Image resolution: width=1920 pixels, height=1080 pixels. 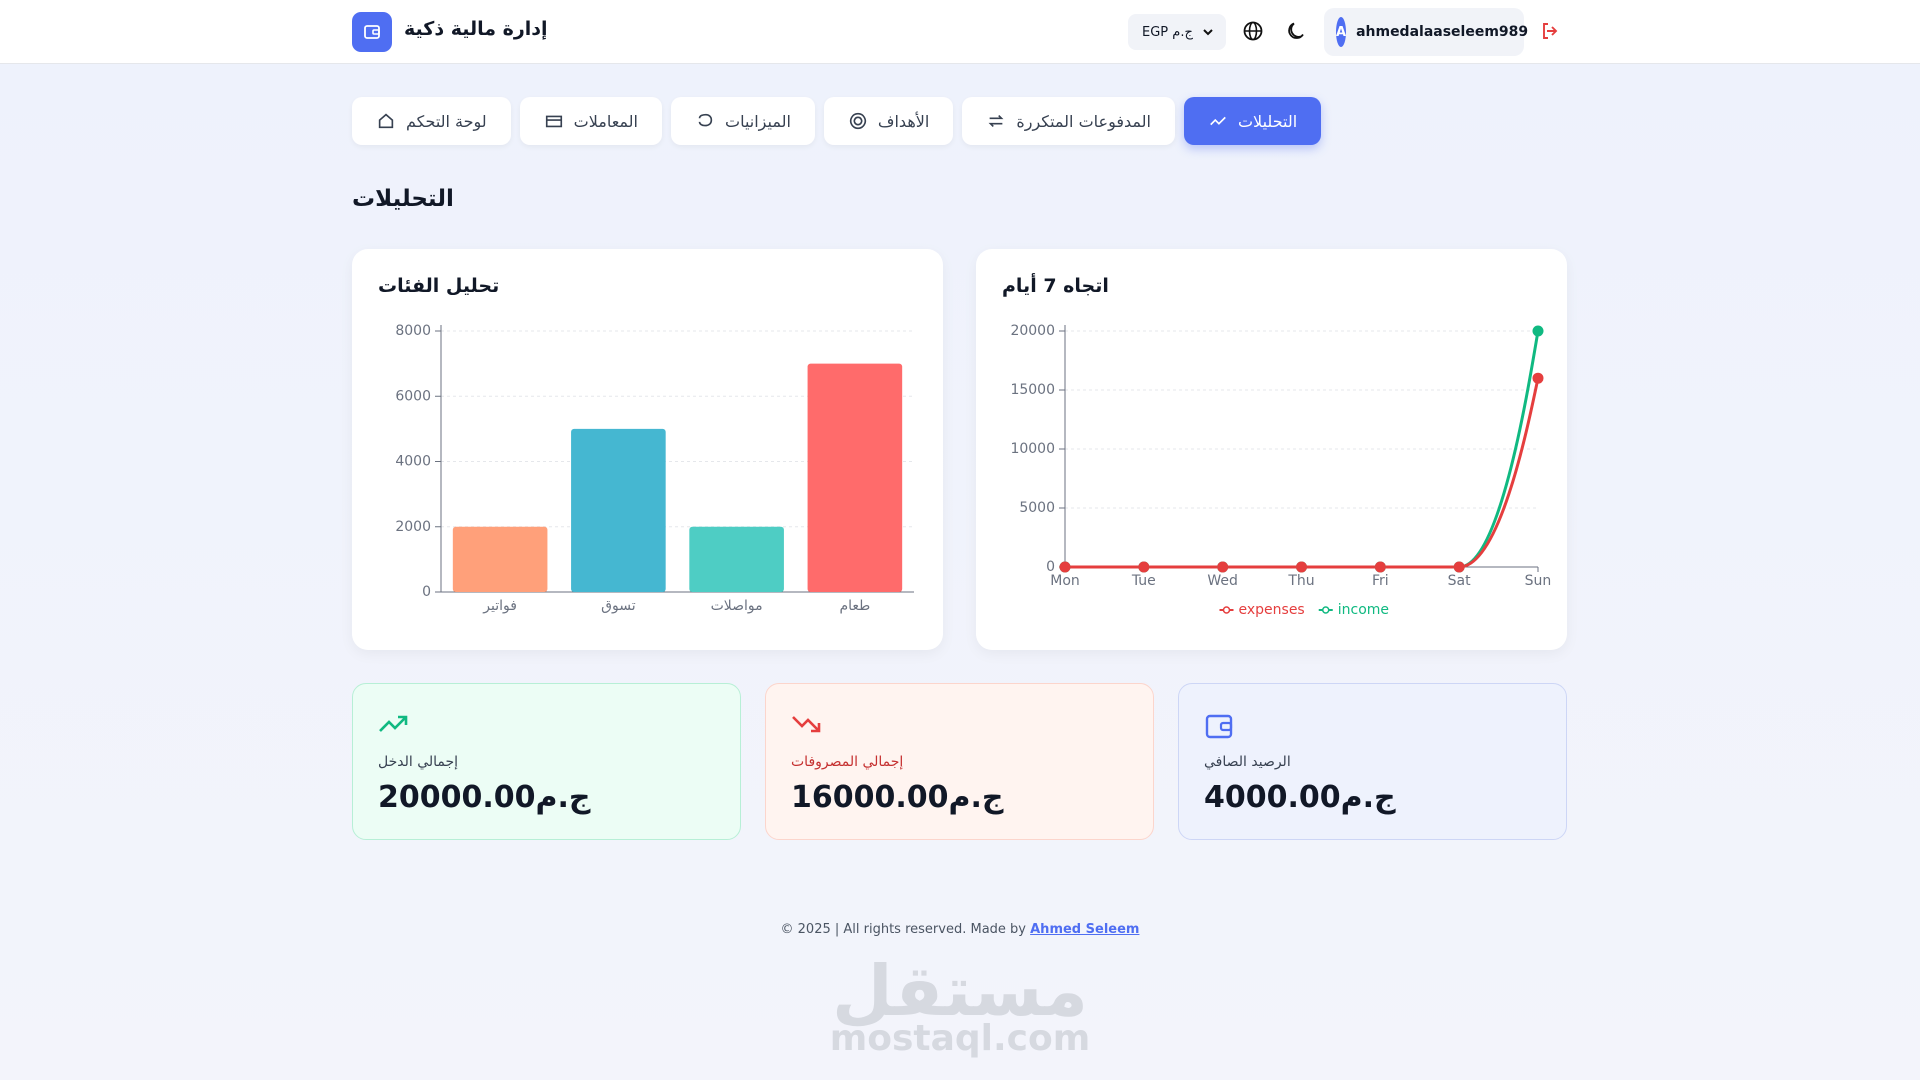 I want to click on x-tick-label: Thu, so click(x=1300, y=581).